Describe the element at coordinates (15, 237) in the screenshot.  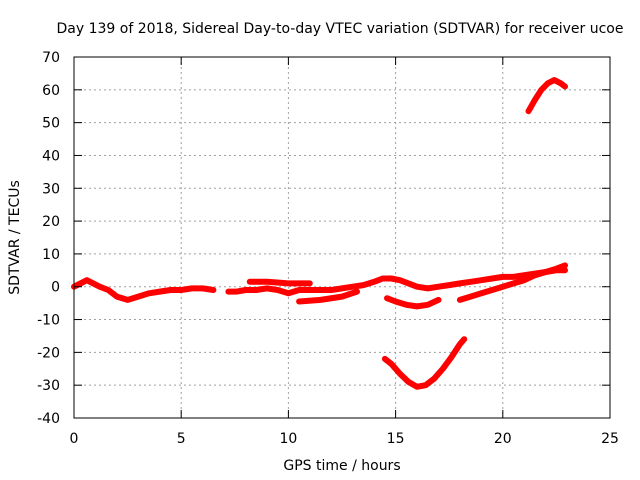
I see `y-axis-title: SDTVAR / TECUs` at that location.